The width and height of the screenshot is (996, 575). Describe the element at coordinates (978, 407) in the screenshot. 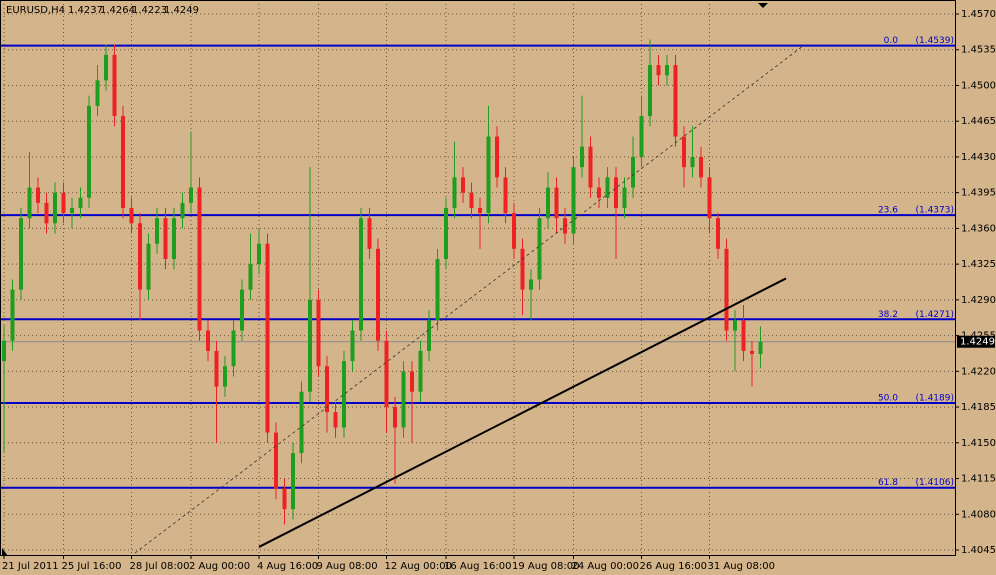

I see `y-tick-label: 1.4185` at that location.